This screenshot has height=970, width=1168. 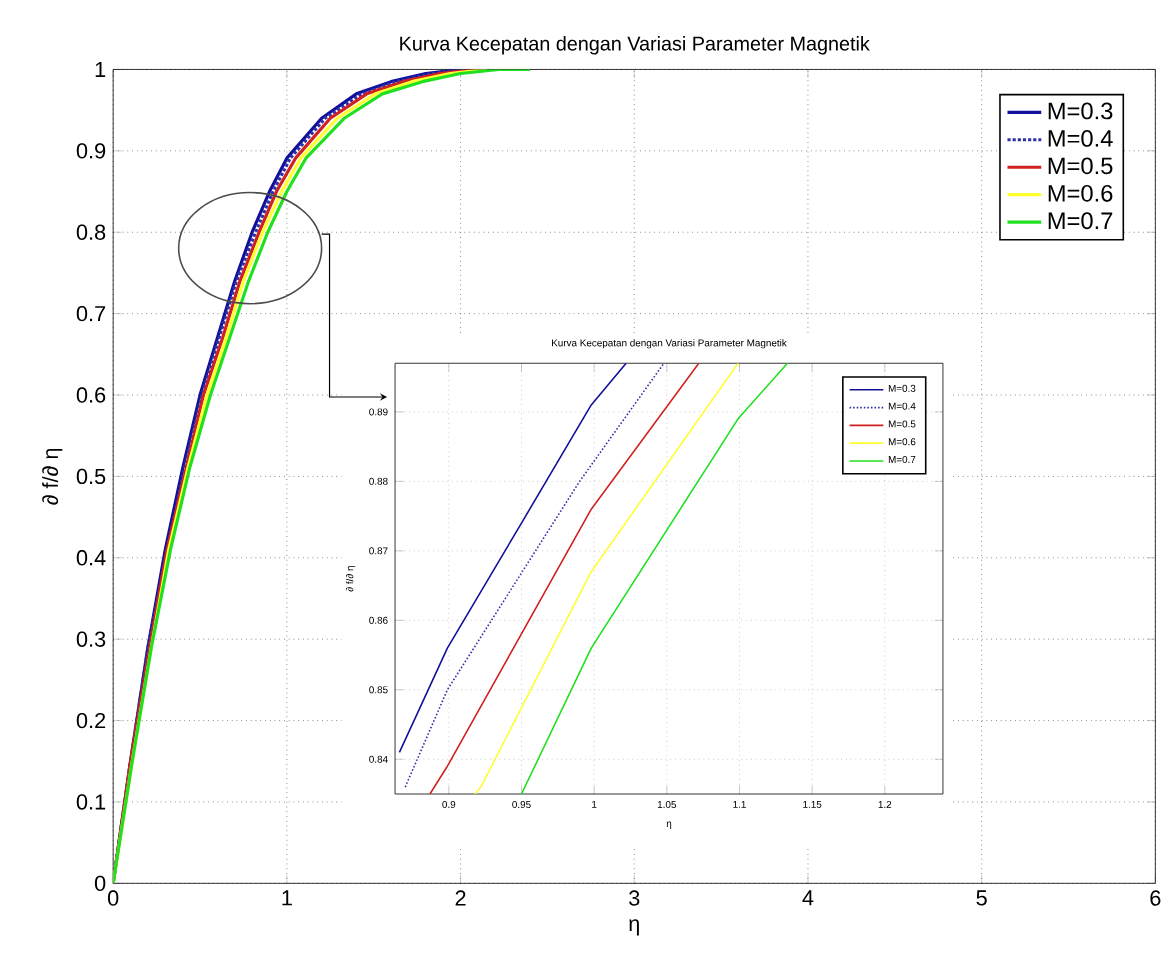 What do you see at coordinates (91, 150) in the screenshot?
I see `y-tick-label: 0.9` at bounding box center [91, 150].